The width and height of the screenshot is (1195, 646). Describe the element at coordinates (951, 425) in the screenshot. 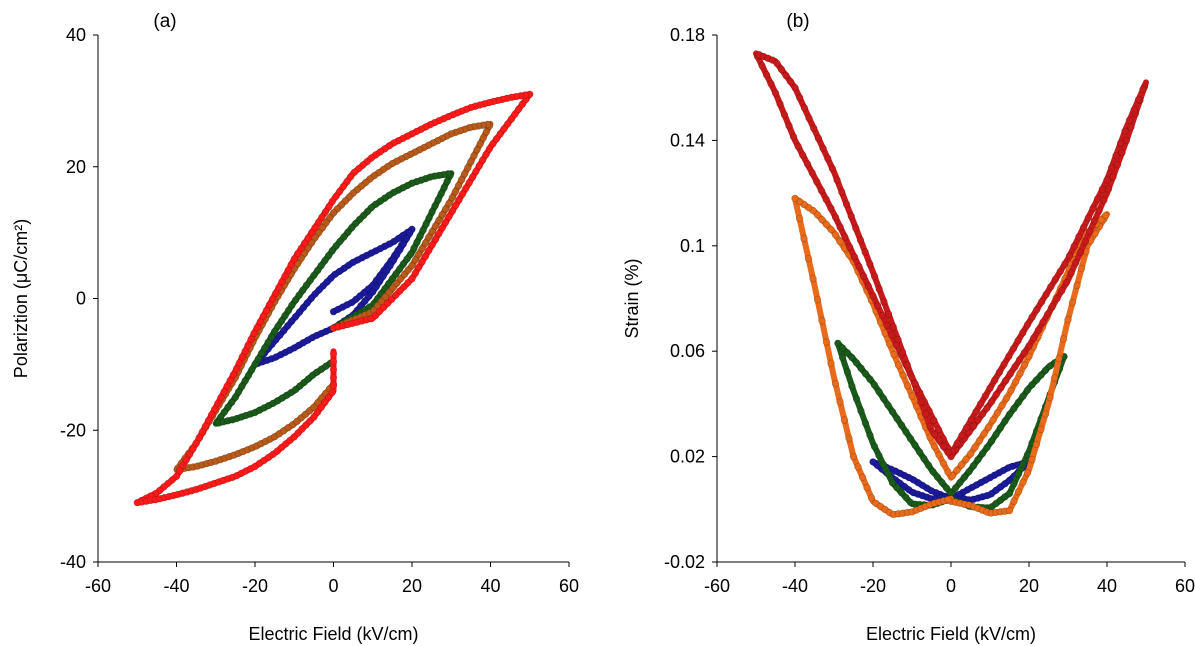

I see `series-line` at that location.